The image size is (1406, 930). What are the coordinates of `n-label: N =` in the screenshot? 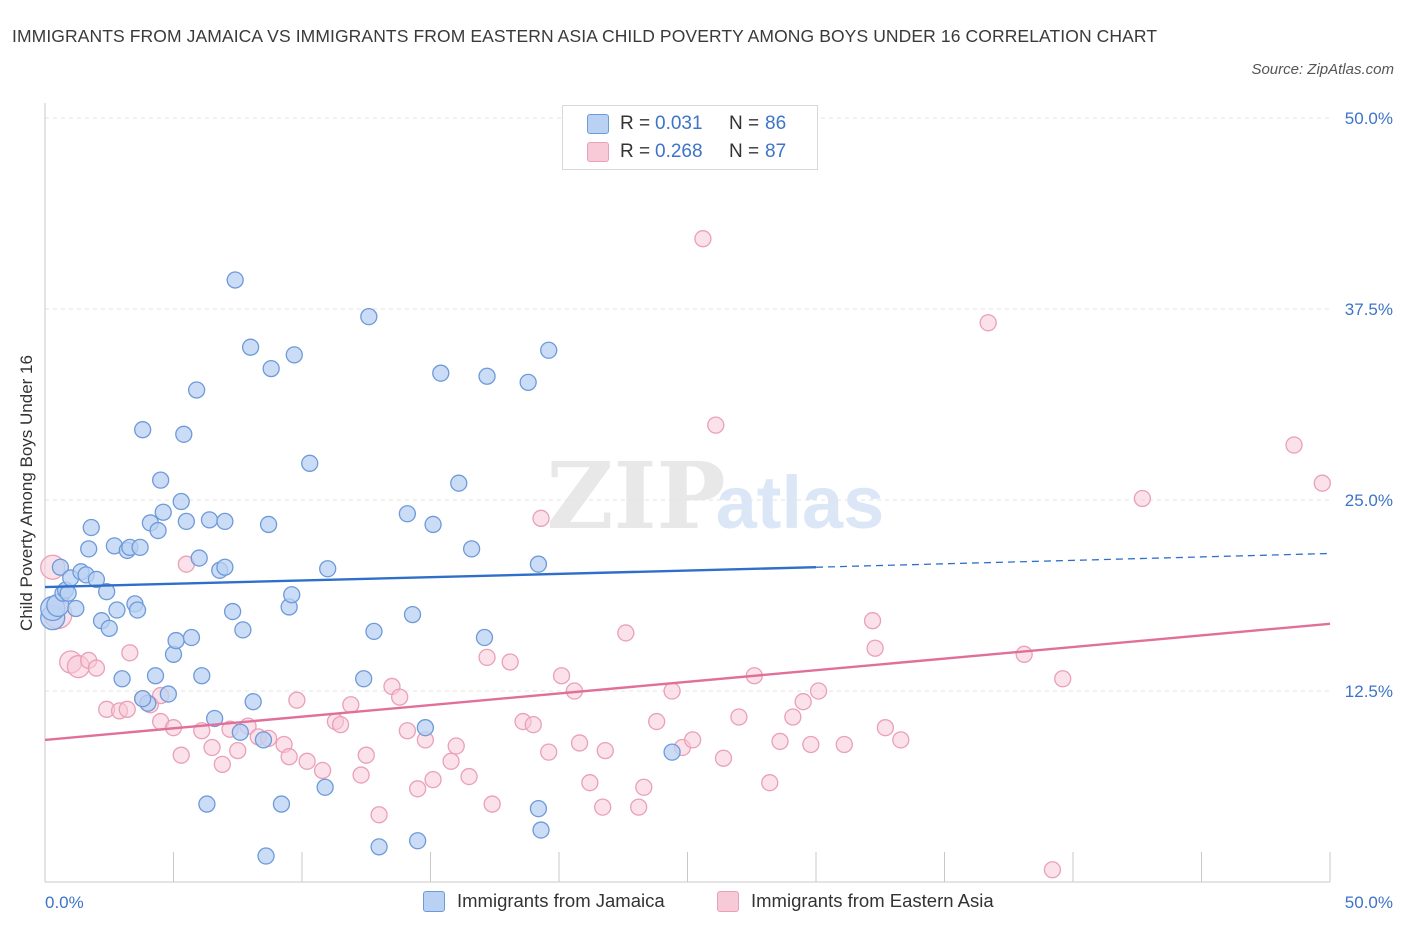 It's located at (744, 151).